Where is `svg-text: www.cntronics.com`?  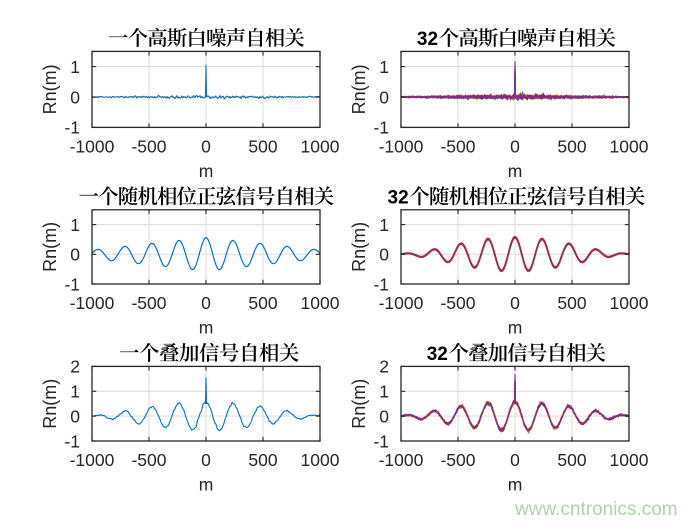
svg-text: www.cntronics.com is located at coordinates (596, 509).